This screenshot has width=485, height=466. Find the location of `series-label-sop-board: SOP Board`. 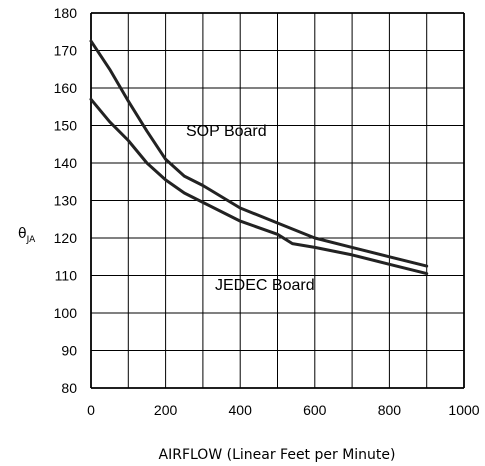

series-label-sop-board: SOP Board is located at coordinates (226, 131).